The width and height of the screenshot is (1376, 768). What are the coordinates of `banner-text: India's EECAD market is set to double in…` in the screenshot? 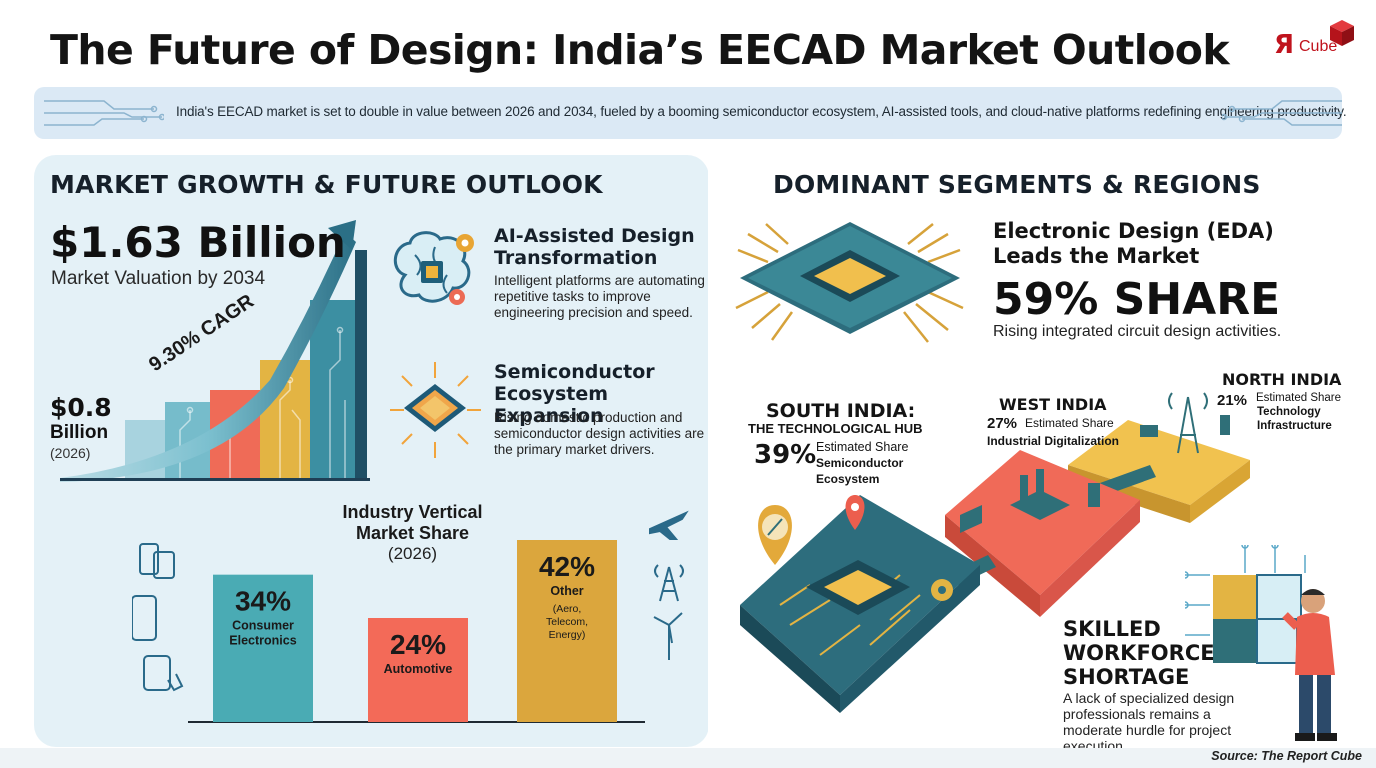 It's located at (761, 111).